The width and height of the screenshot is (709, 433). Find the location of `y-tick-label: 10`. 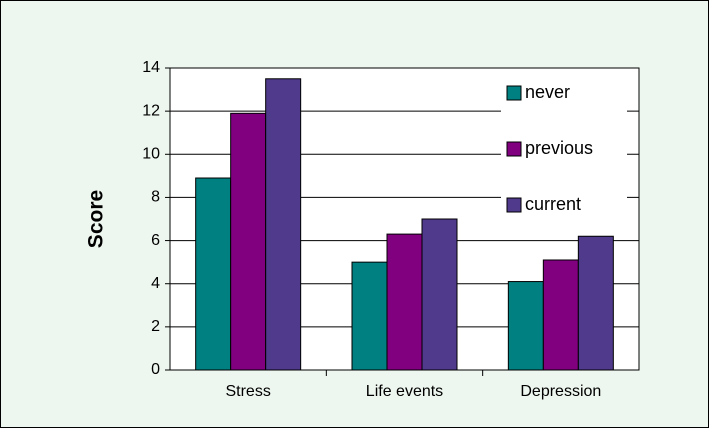

y-tick-label: 10 is located at coordinates (151, 154).